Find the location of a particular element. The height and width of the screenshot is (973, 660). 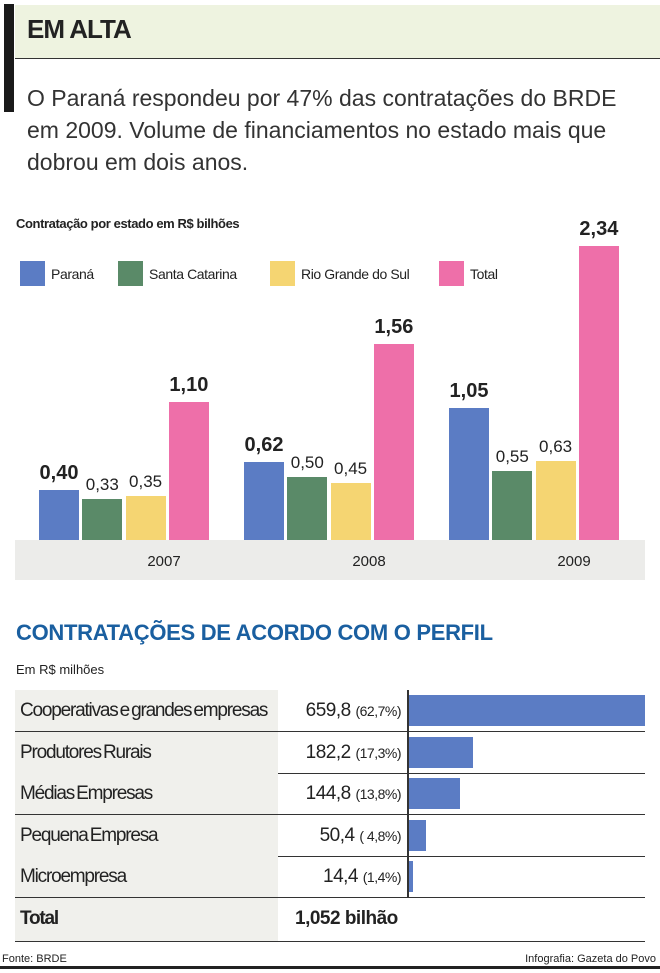

value-text: 659,8 is located at coordinates (328, 710).